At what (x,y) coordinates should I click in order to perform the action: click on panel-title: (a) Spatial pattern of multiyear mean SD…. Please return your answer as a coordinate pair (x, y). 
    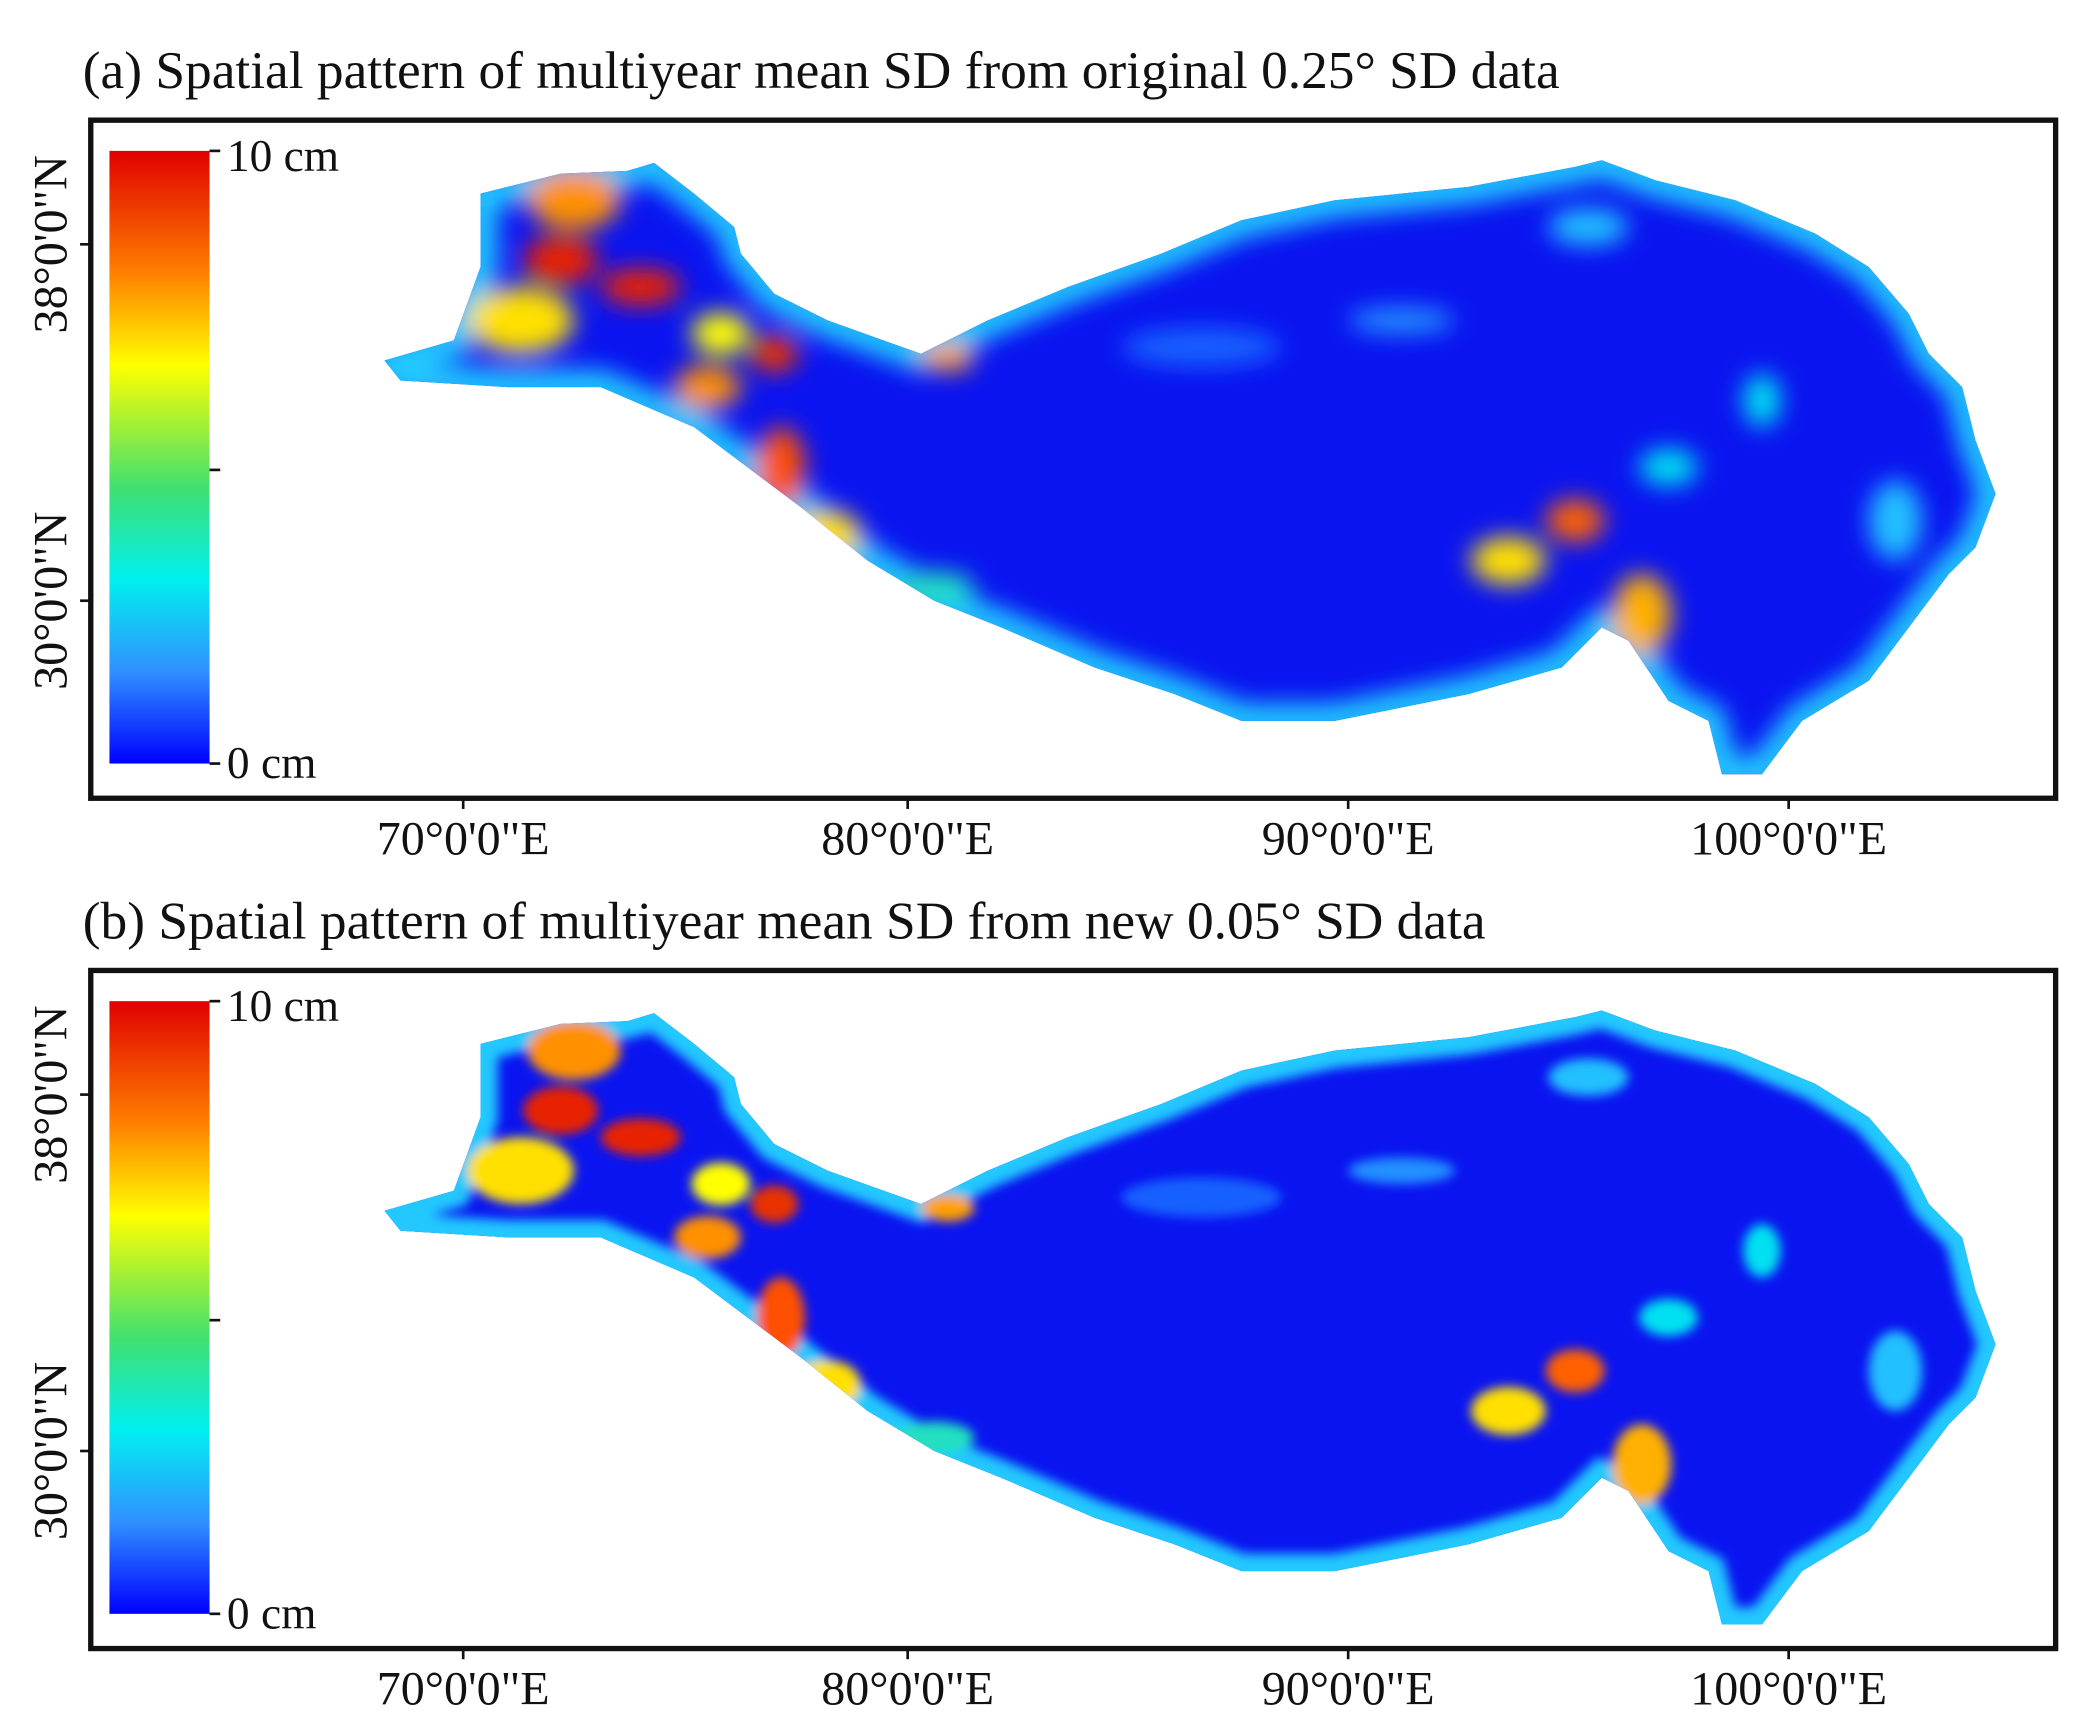
    Looking at the image, I should click on (821, 70).